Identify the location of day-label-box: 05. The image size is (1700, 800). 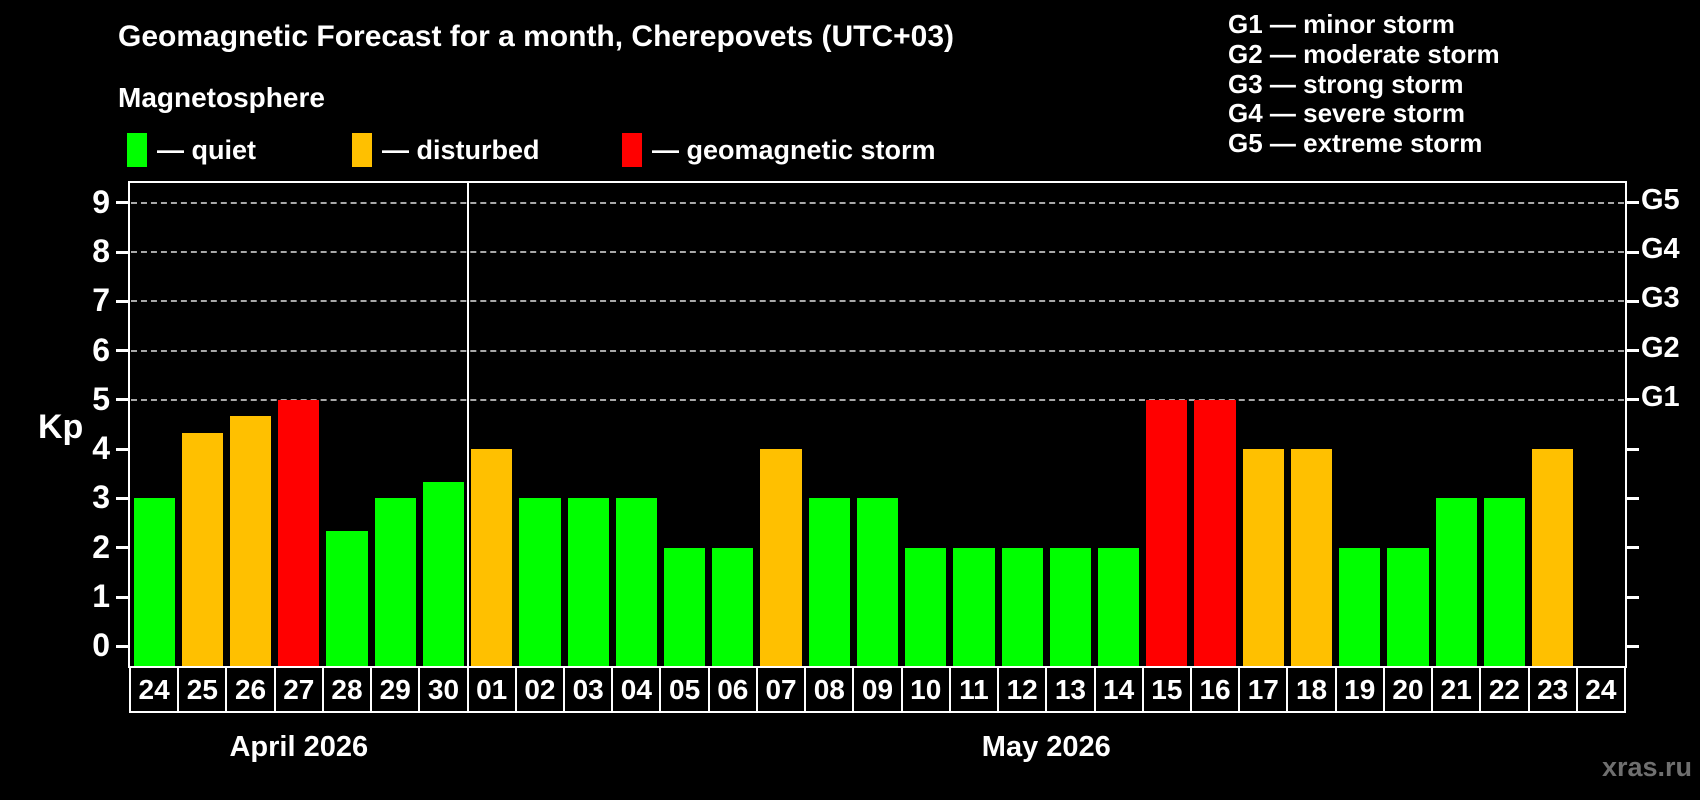
(684, 689).